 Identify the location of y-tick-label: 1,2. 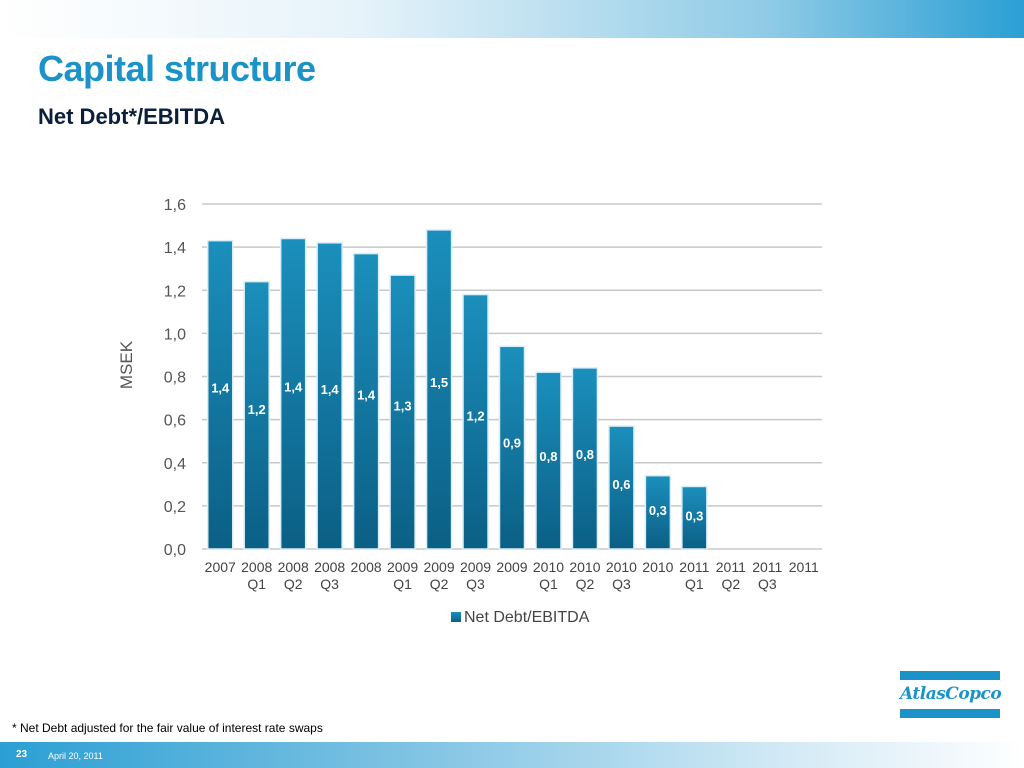
(175, 291).